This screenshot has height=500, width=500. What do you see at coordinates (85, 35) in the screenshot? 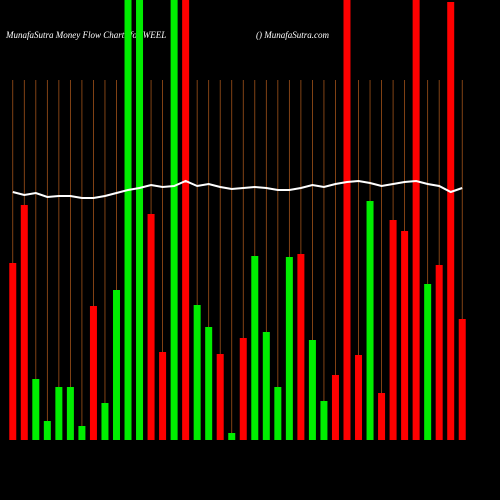
I see `chart-title: MunafaSutra Money Flow Charts for WEEL` at bounding box center [85, 35].